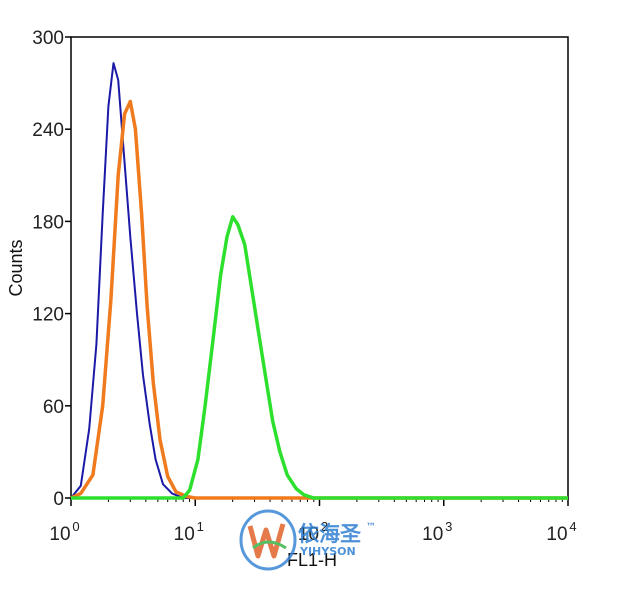  Describe the element at coordinates (324, 526) in the screenshot. I see `x-tick-label-exponent: 2` at that location.